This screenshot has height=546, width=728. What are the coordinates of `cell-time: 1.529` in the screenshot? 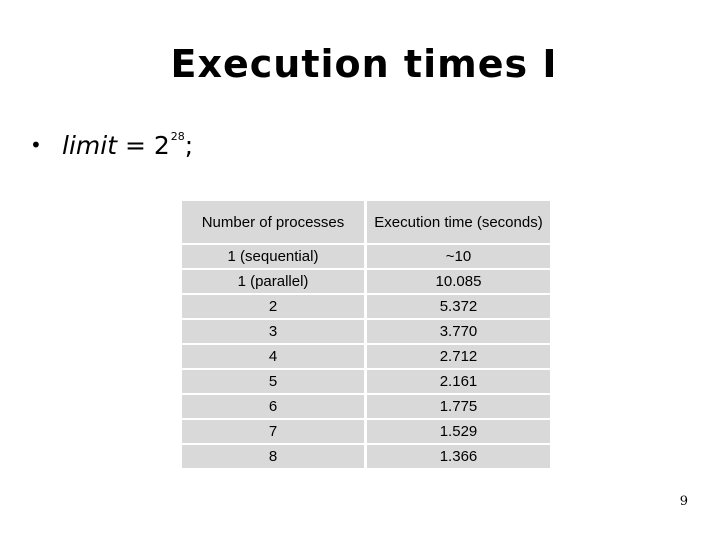 It's located at (458, 431).